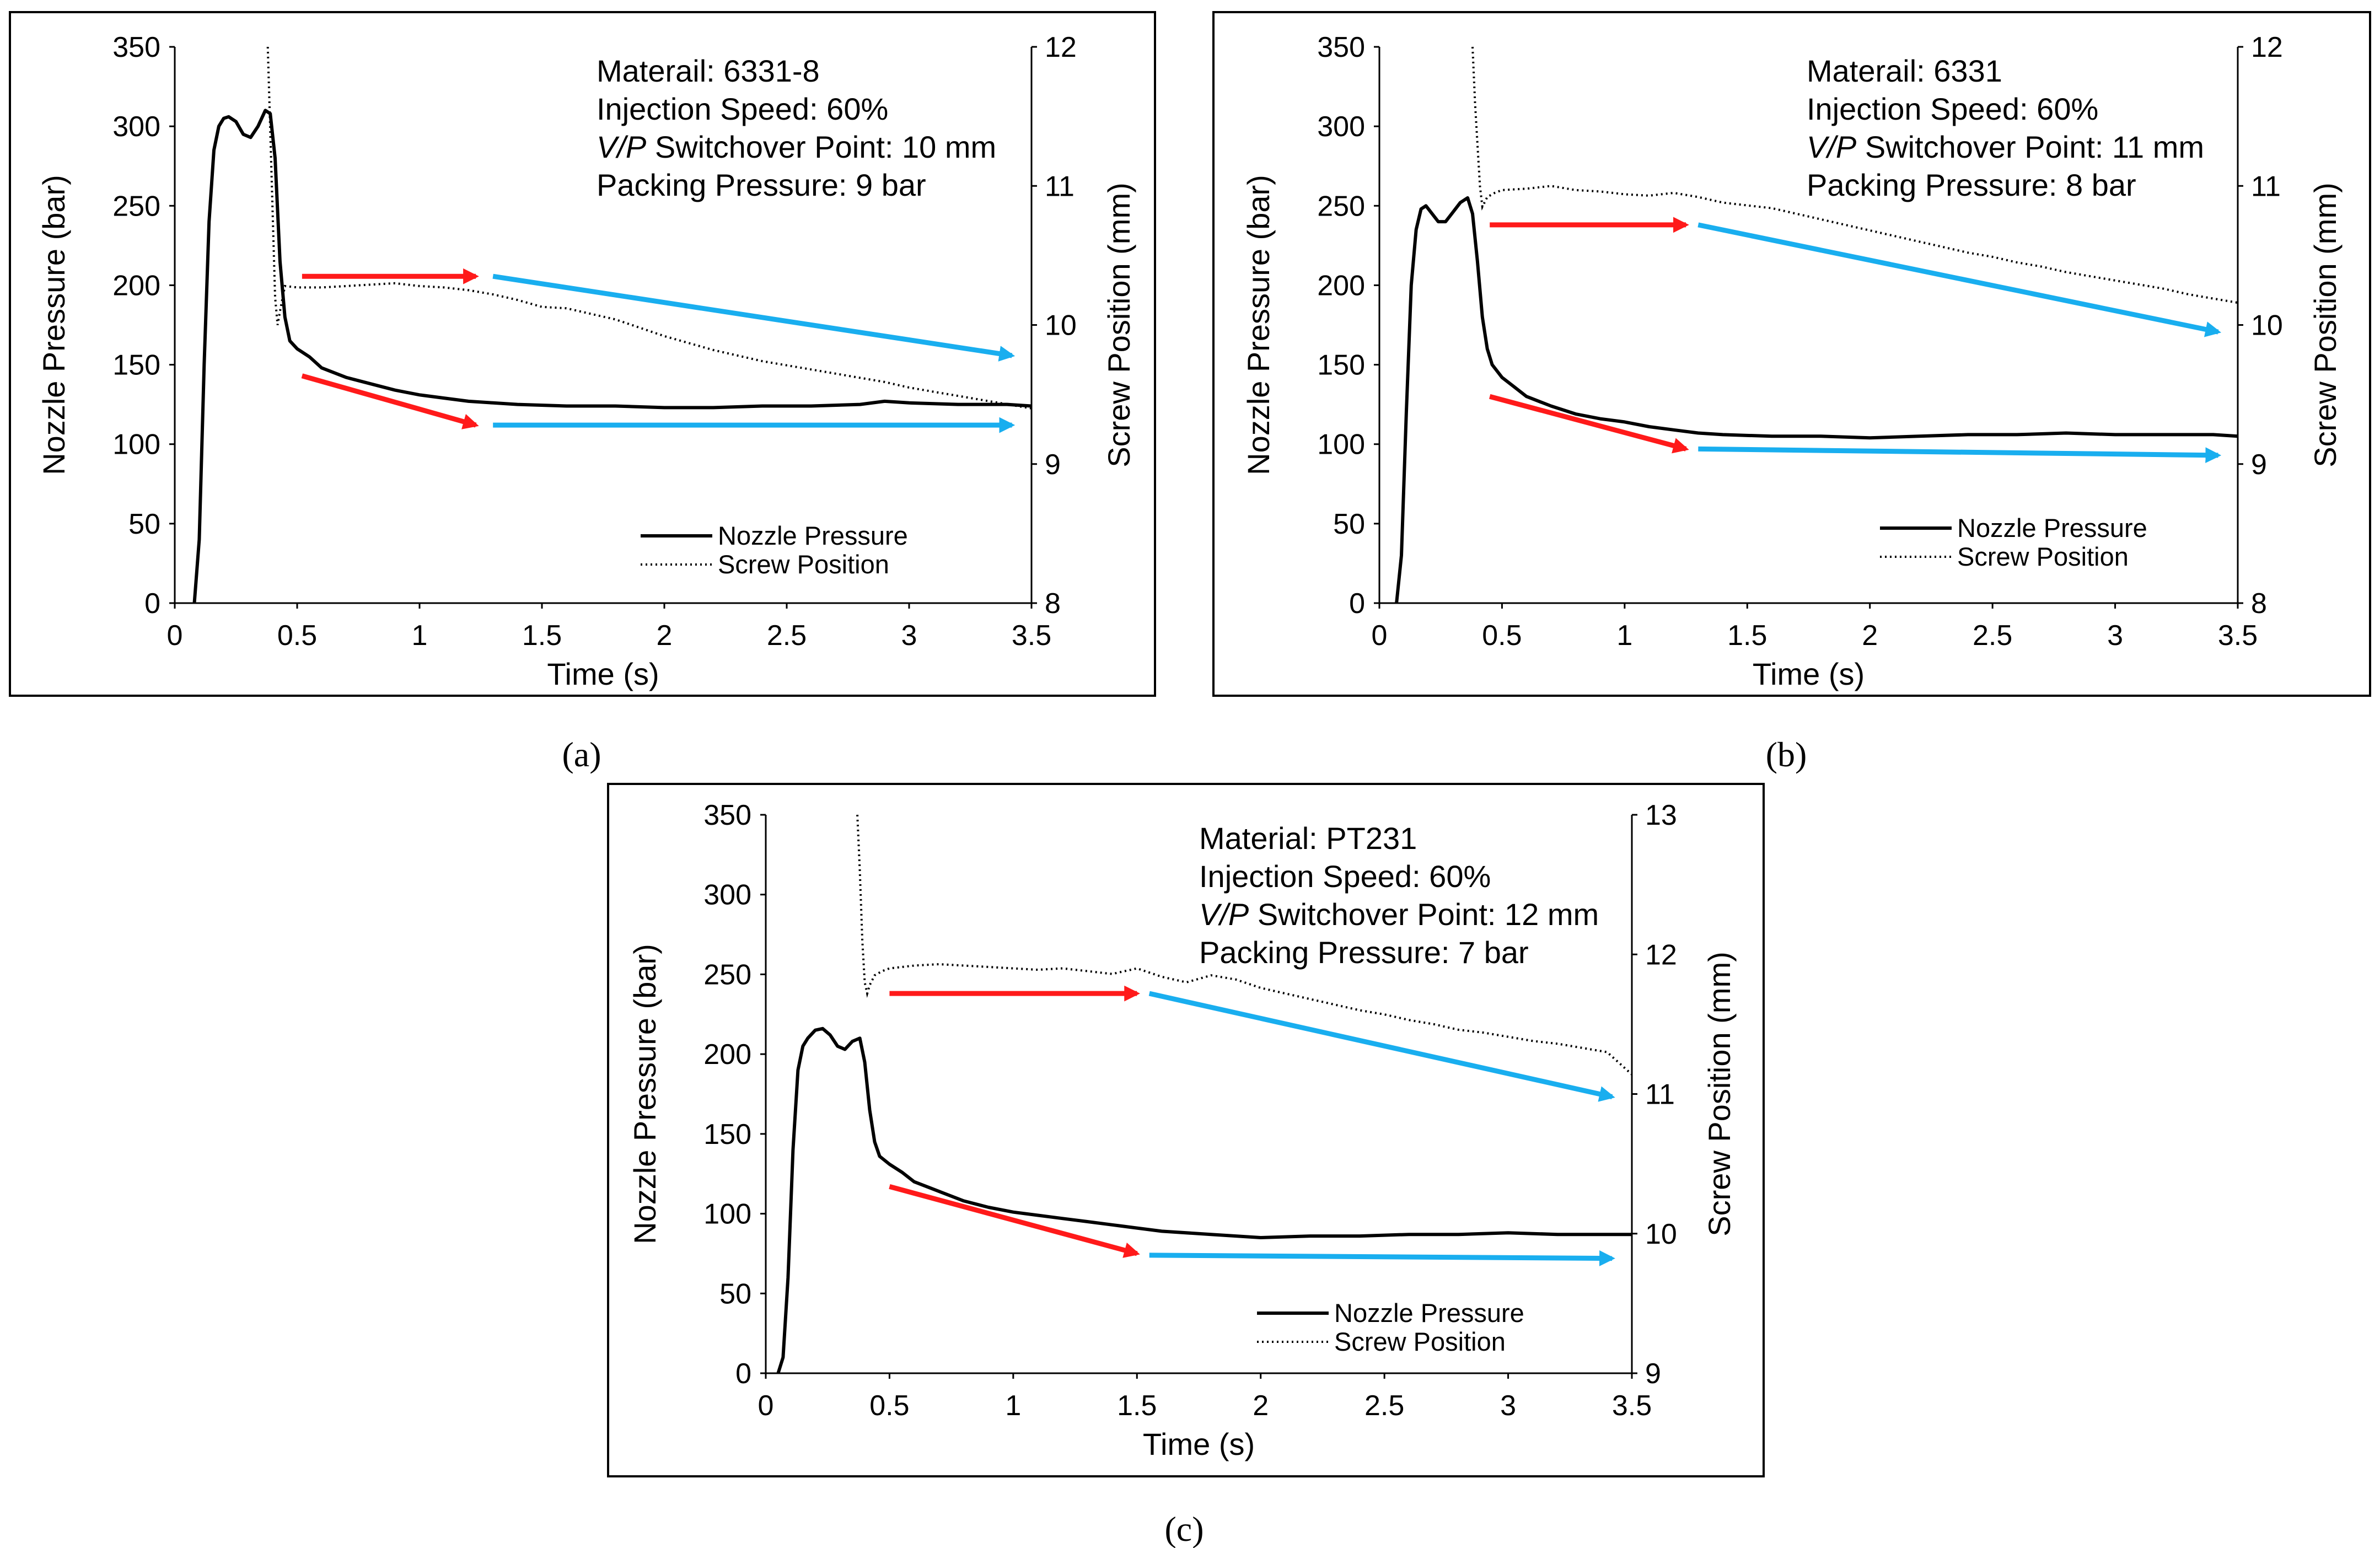  I want to click on annotation-material: Materail: 6331-8, so click(709, 70).